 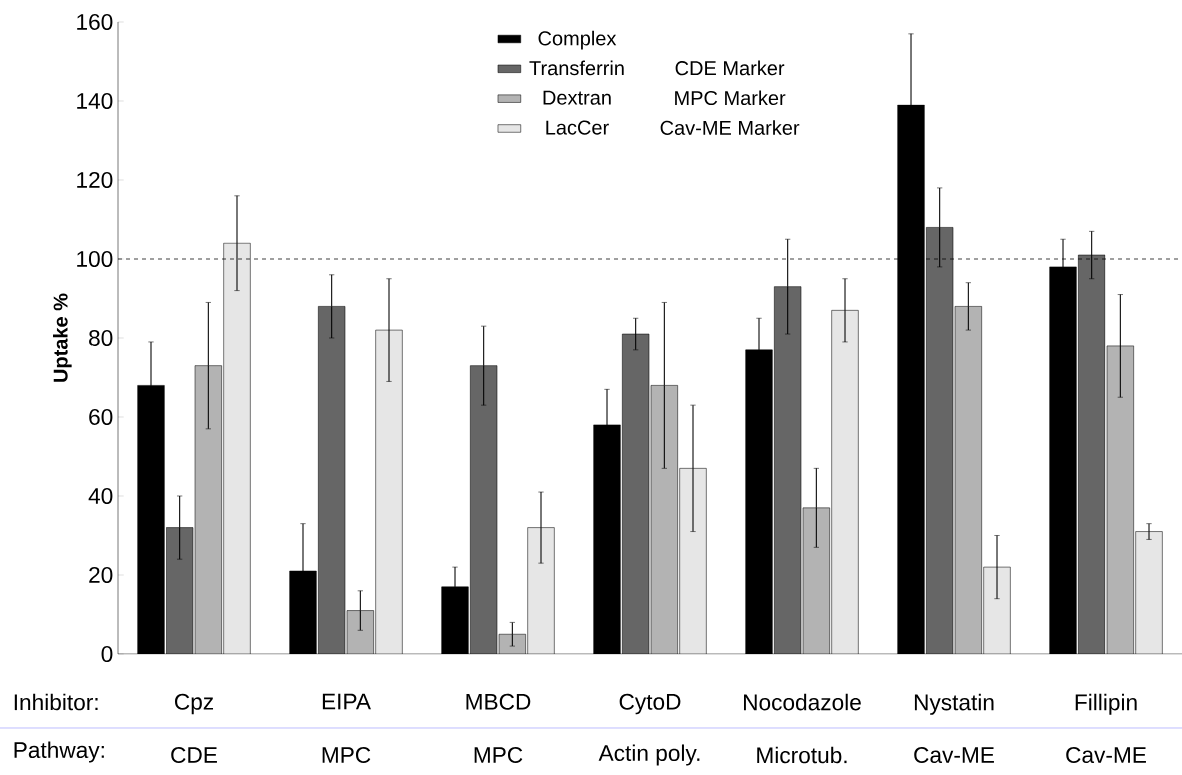 I want to click on x-tick-label: MBCD, so click(x=498, y=701).